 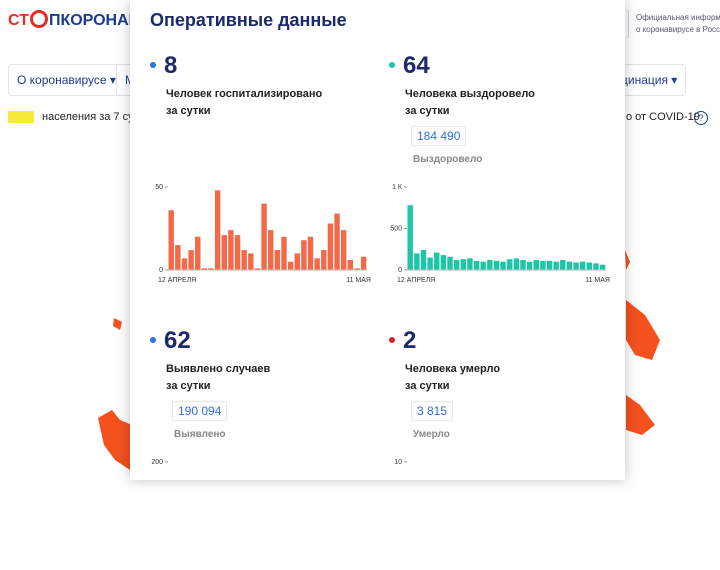 What do you see at coordinates (159, 187) in the screenshot?
I see `y-tick-label: 50` at bounding box center [159, 187].